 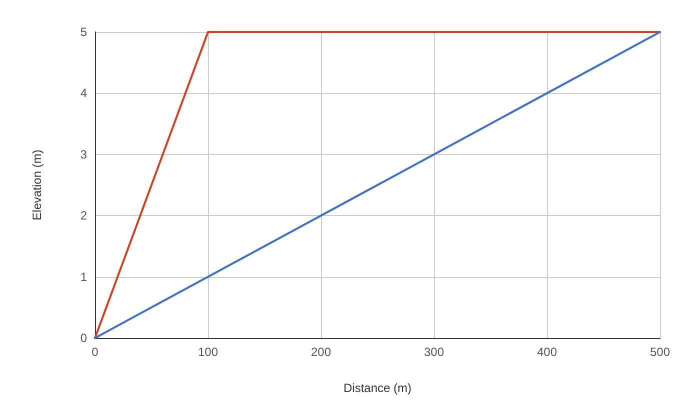 I want to click on x-tick-label: 300, so click(x=434, y=352).